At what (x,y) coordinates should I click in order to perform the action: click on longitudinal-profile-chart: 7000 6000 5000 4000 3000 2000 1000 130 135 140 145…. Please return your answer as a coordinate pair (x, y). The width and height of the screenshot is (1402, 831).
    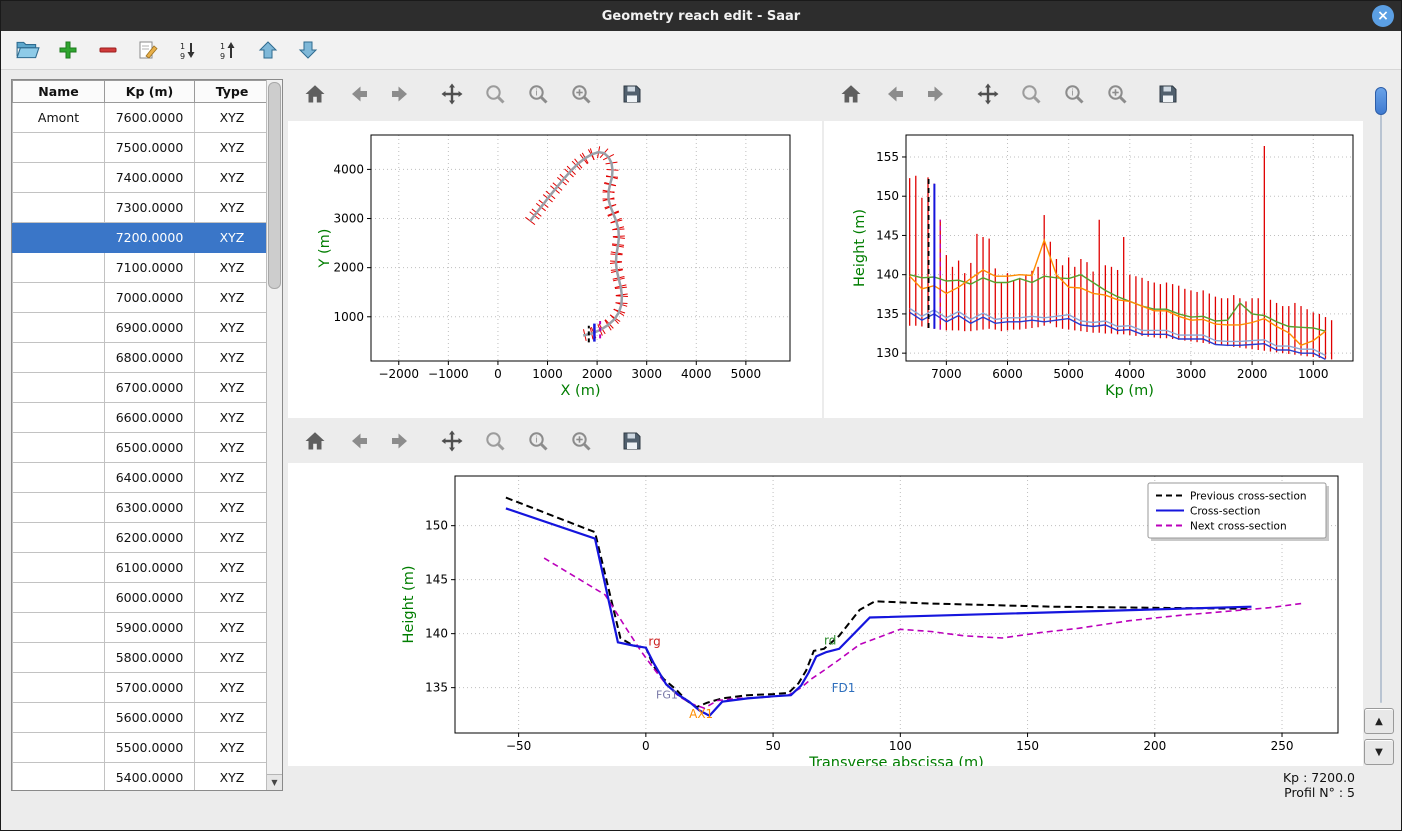
    Looking at the image, I should click on (1093, 269).